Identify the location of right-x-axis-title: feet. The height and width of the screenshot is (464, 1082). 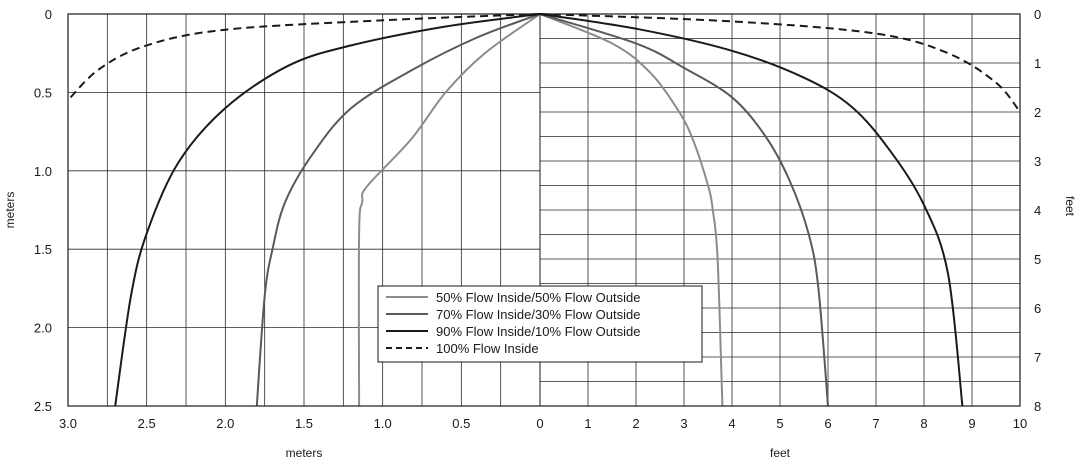
(780, 453).